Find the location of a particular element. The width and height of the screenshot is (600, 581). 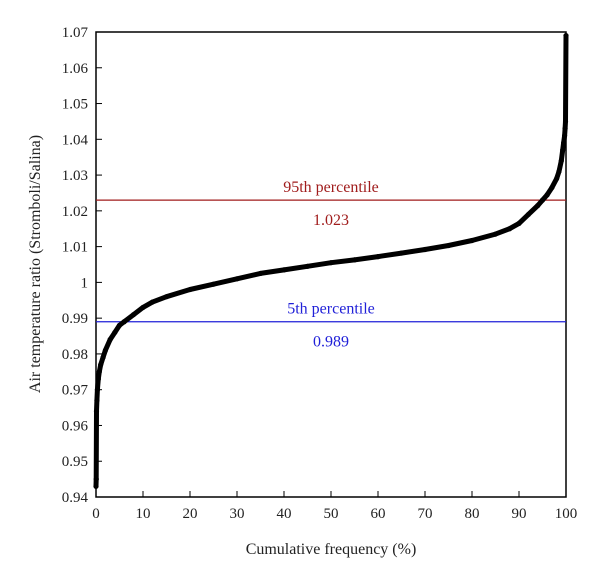

x-tick-label: 30 is located at coordinates (237, 514).